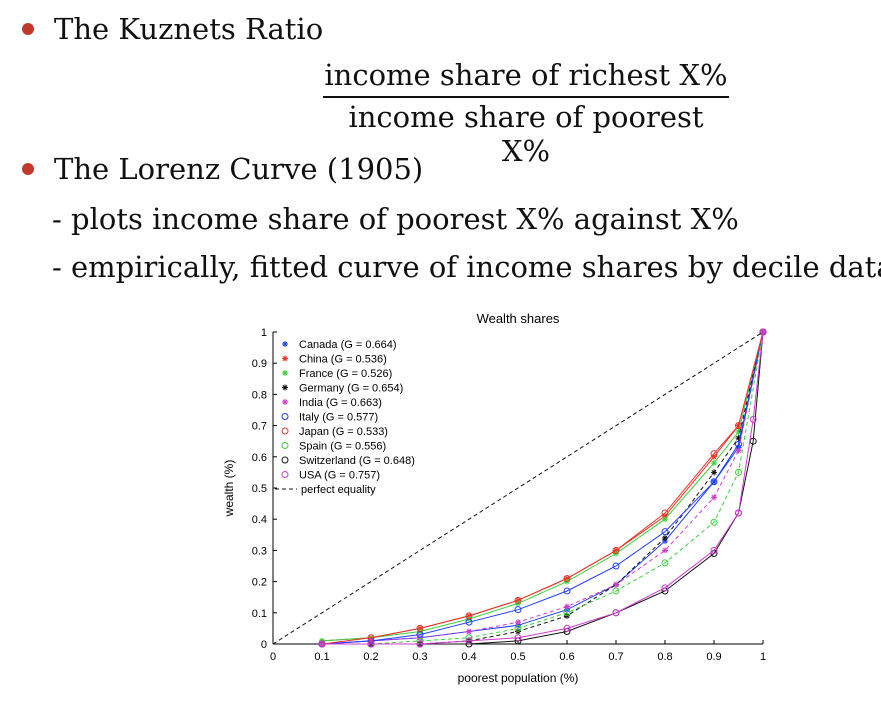 This screenshot has height=707, width=881. What do you see at coordinates (259, 614) in the screenshot?
I see `y-tick-label: 0.1` at bounding box center [259, 614].